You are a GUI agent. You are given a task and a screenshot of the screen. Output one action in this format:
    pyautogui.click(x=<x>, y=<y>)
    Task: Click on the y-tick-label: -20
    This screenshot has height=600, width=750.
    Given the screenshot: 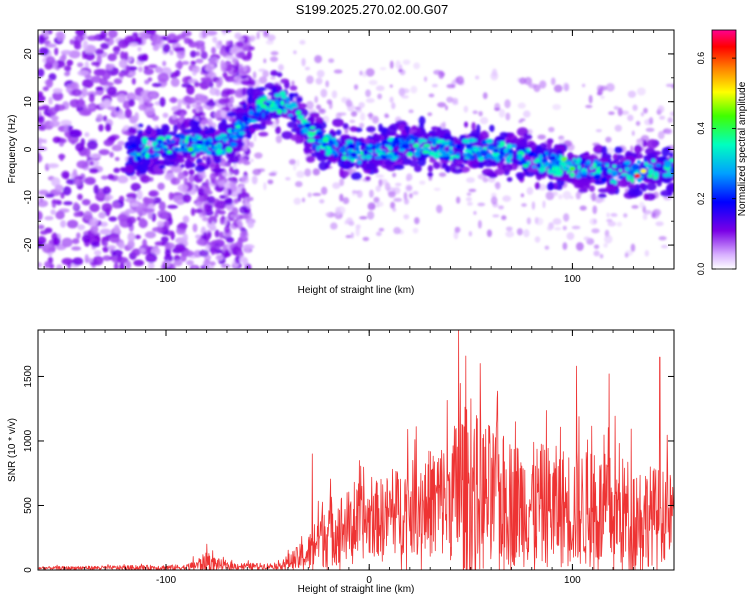 What is the action you would take?
    pyautogui.click(x=28, y=244)
    